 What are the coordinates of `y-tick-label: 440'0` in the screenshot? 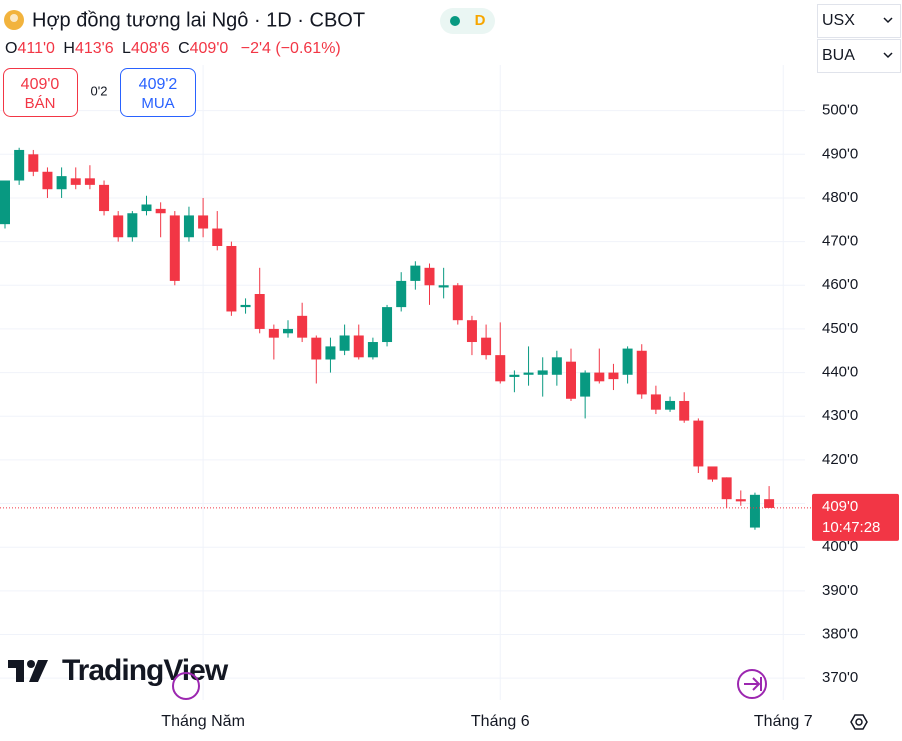 It's located at (840, 372).